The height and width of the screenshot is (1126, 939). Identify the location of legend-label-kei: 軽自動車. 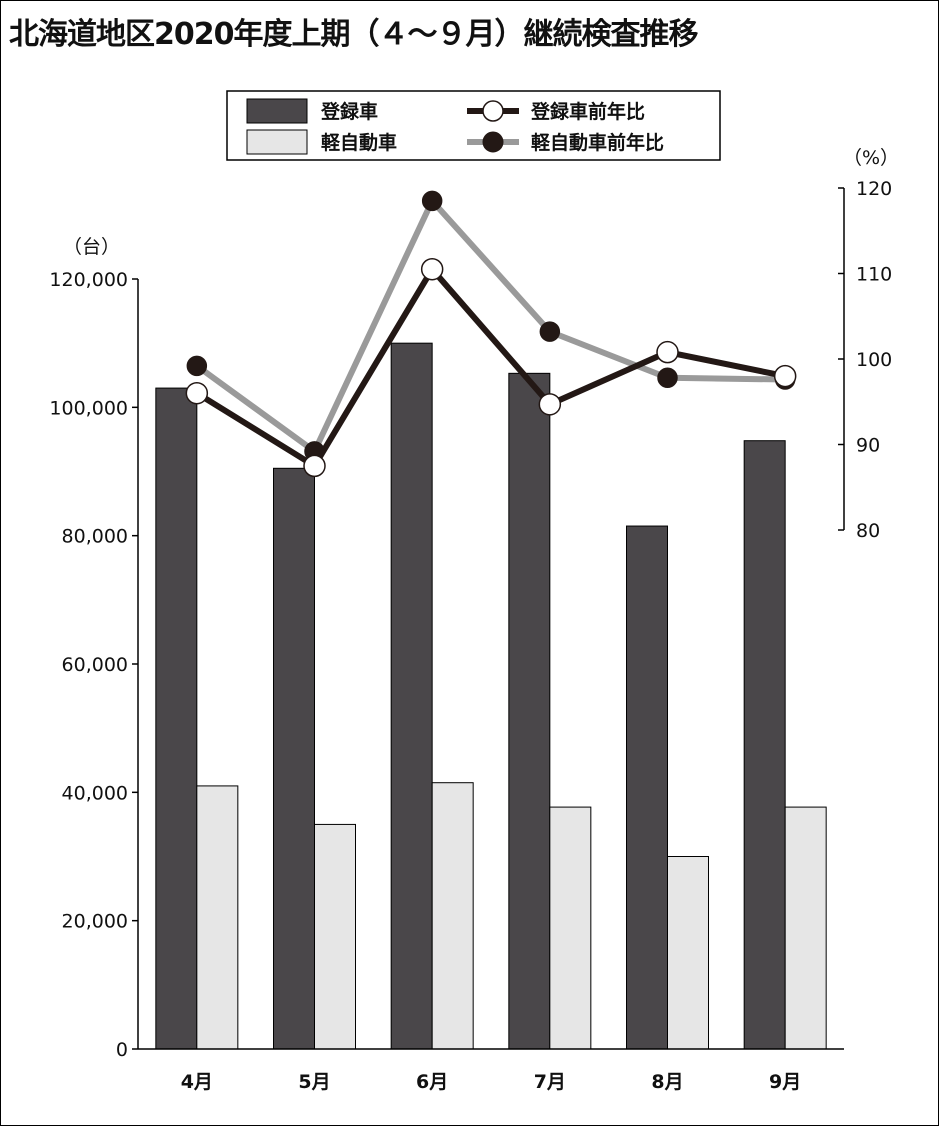
(359, 142).